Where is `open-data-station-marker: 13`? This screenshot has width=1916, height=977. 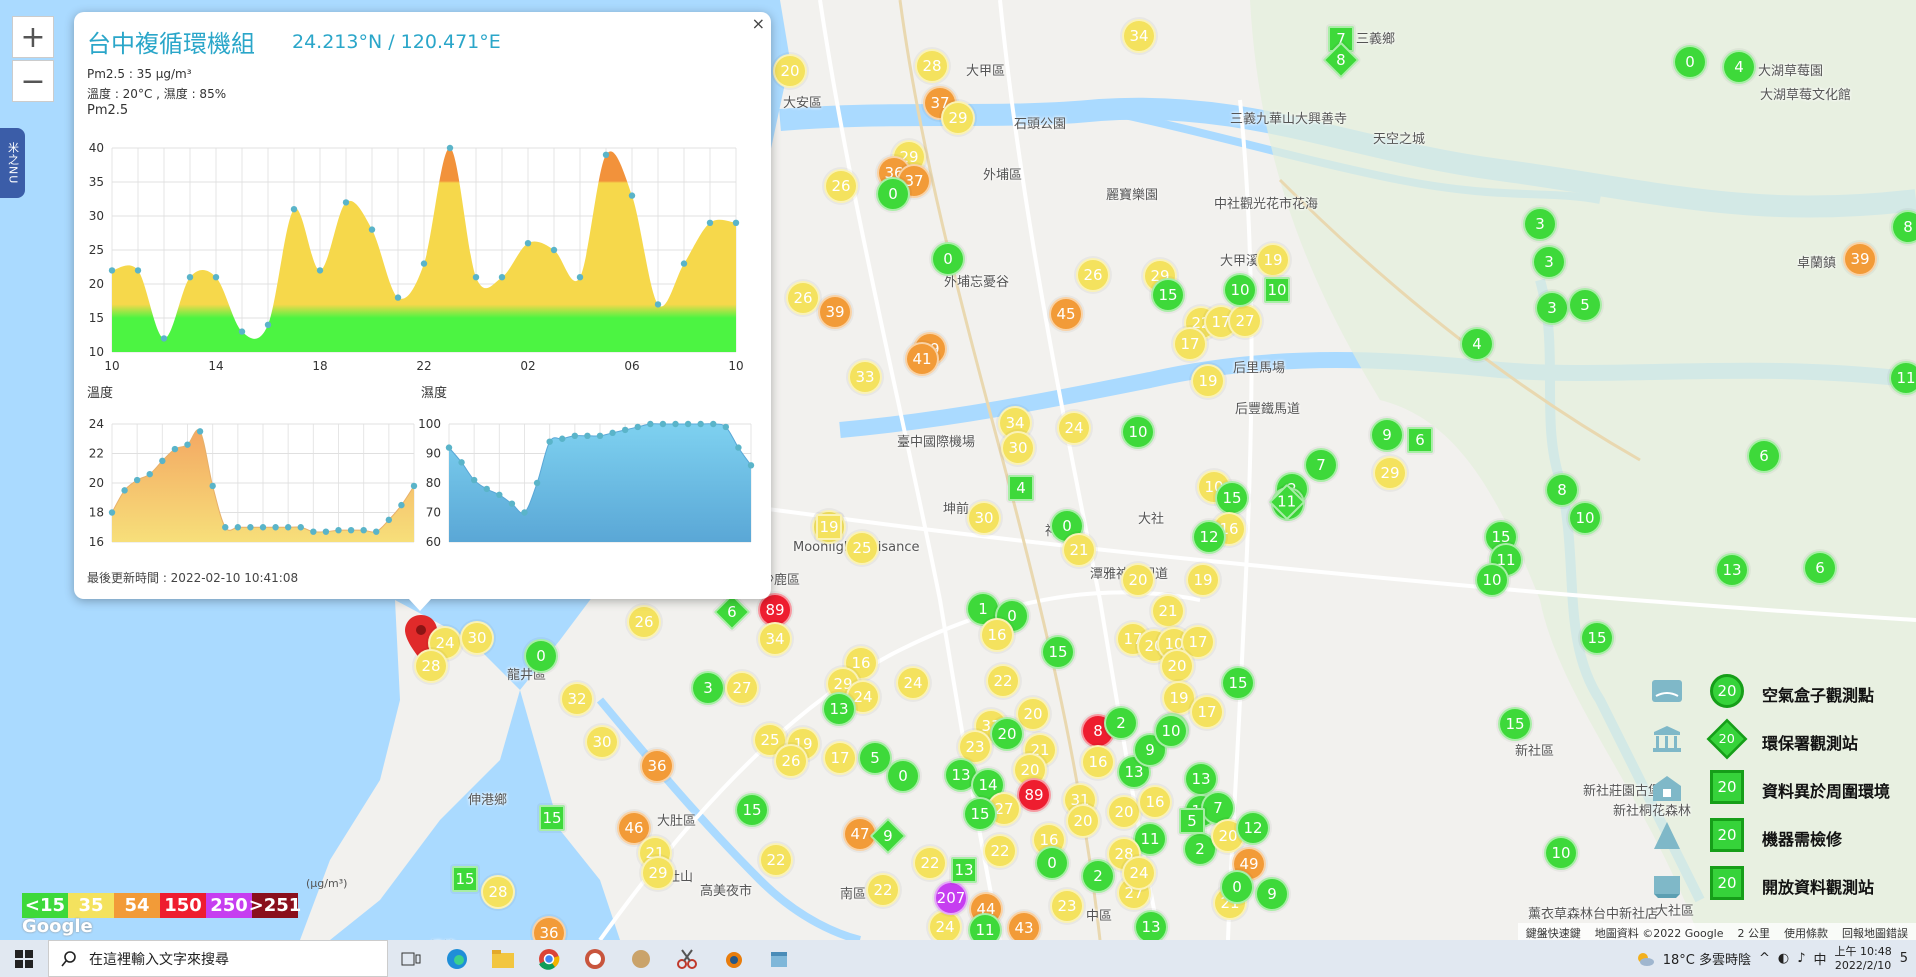 open-data-station-marker: 13 is located at coordinates (964, 870).